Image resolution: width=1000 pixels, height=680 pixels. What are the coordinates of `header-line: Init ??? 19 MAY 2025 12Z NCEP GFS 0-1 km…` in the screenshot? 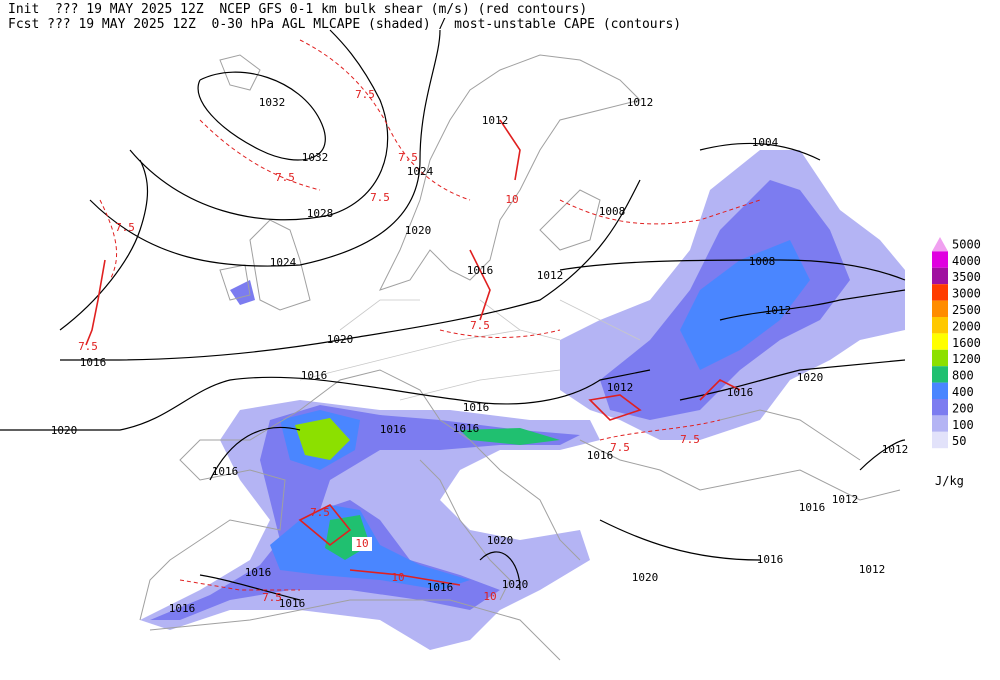 It's located at (297, 9).